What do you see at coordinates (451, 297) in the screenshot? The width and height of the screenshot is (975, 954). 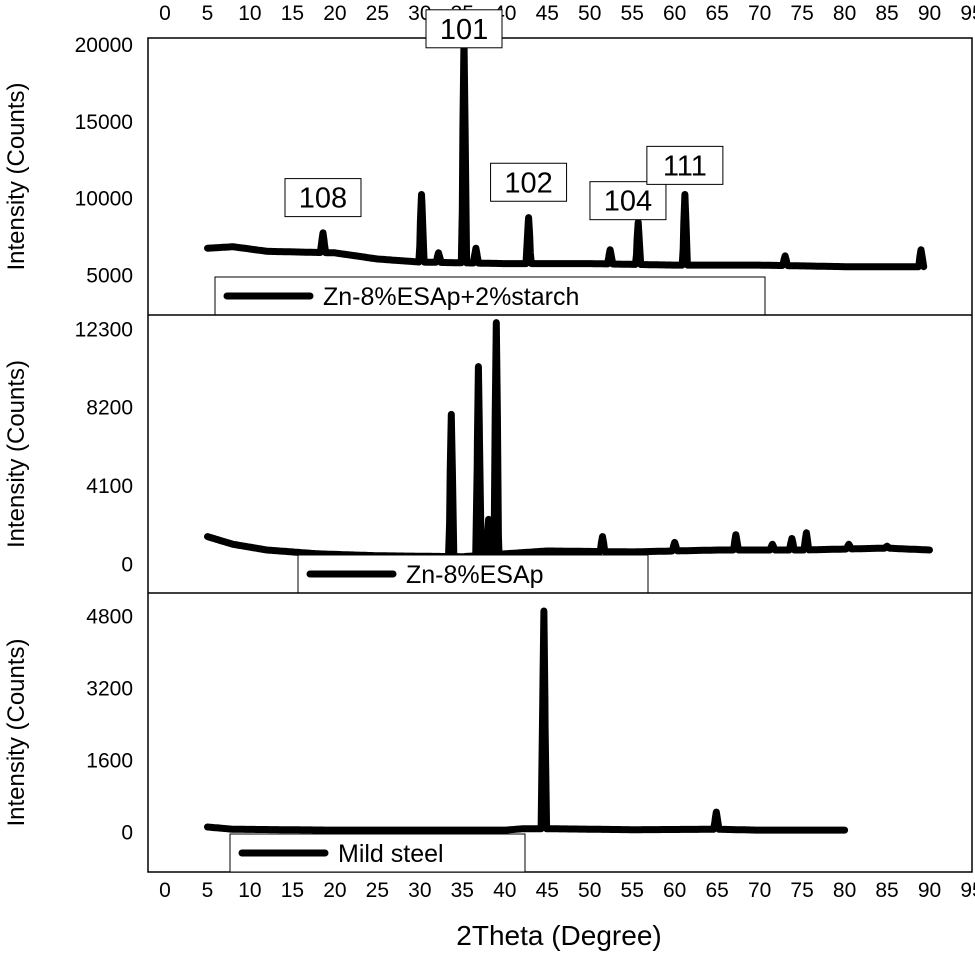 I see `legend-label: Zn-8%ESAp+2%starch` at bounding box center [451, 297].